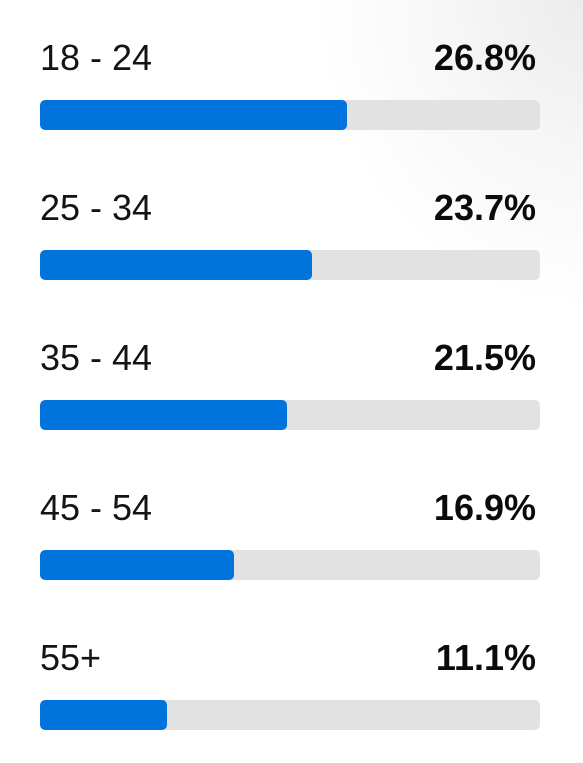 This screenshot has height=763, width=583. I want to click on value-label: 26.8%, so click(484, 57).